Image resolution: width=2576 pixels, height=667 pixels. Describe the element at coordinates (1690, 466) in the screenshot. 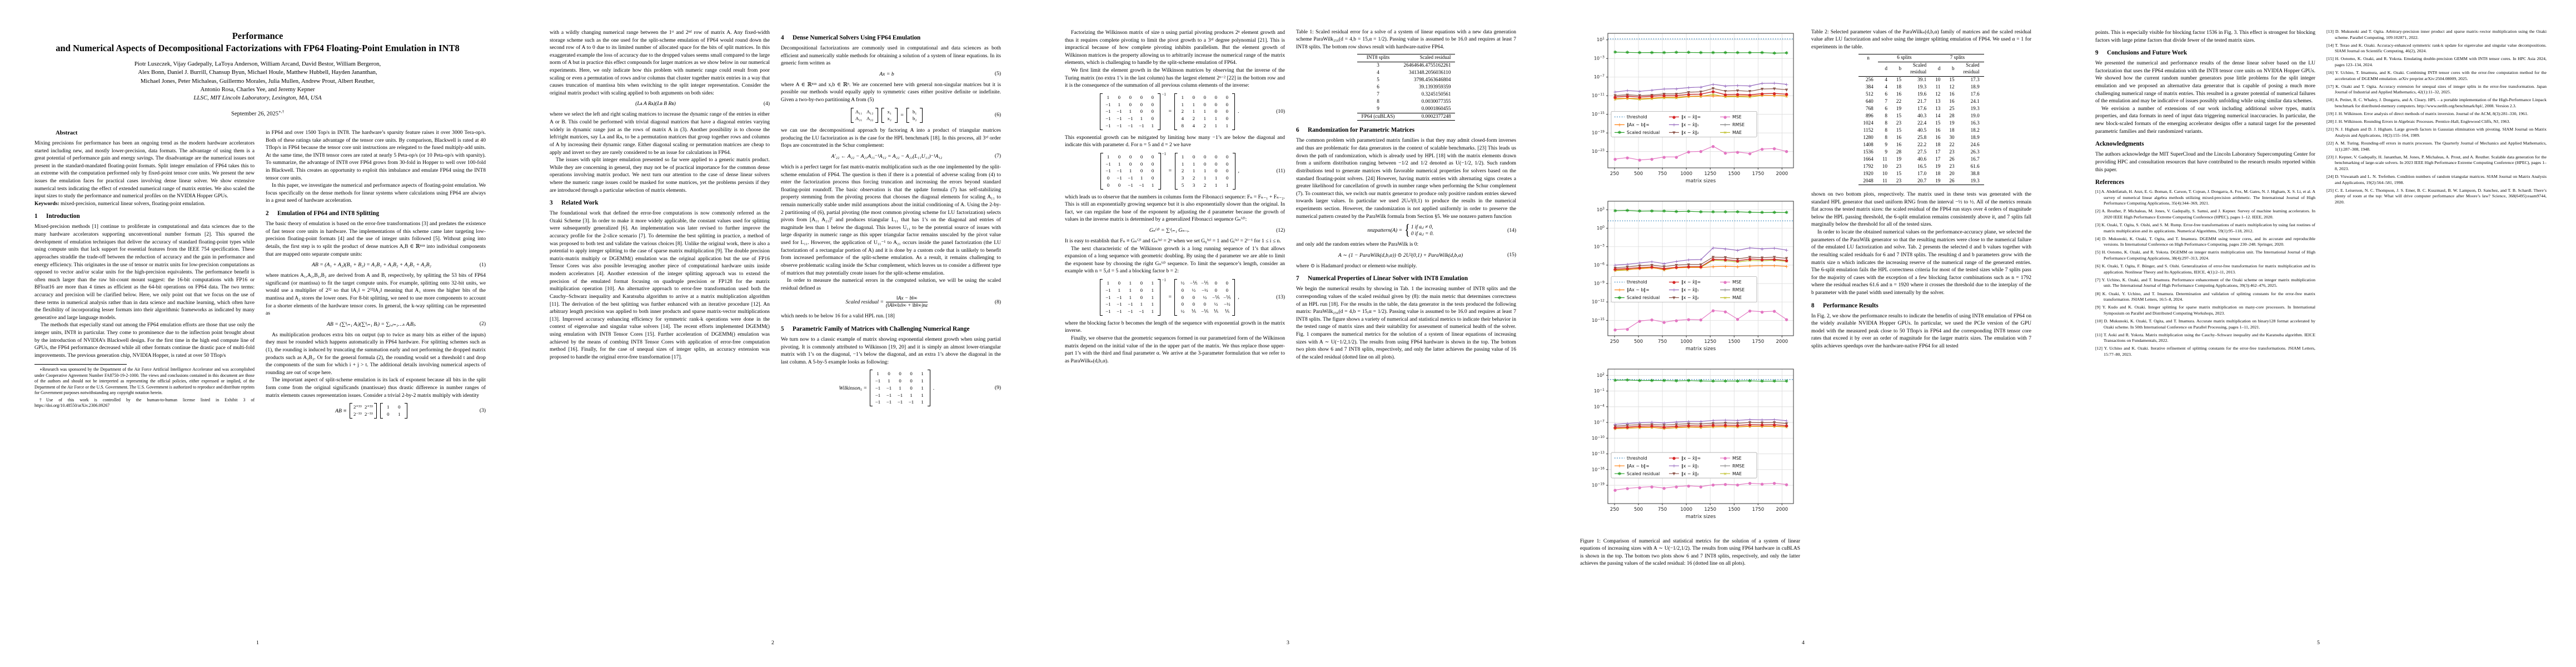

I see `svg-text: ‖x − x̂‖₁` at that location.